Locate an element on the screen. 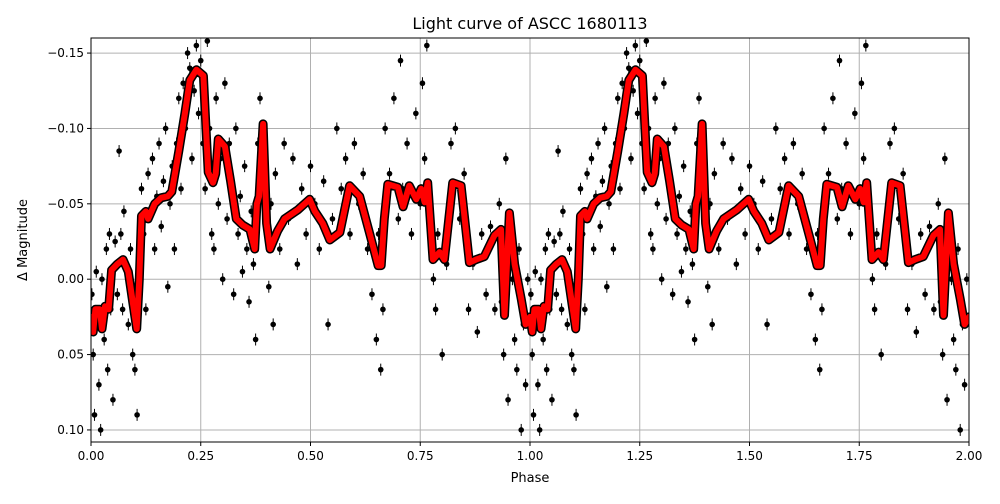  y-tick-label: 0.10 is located at coordinates (70, 430).